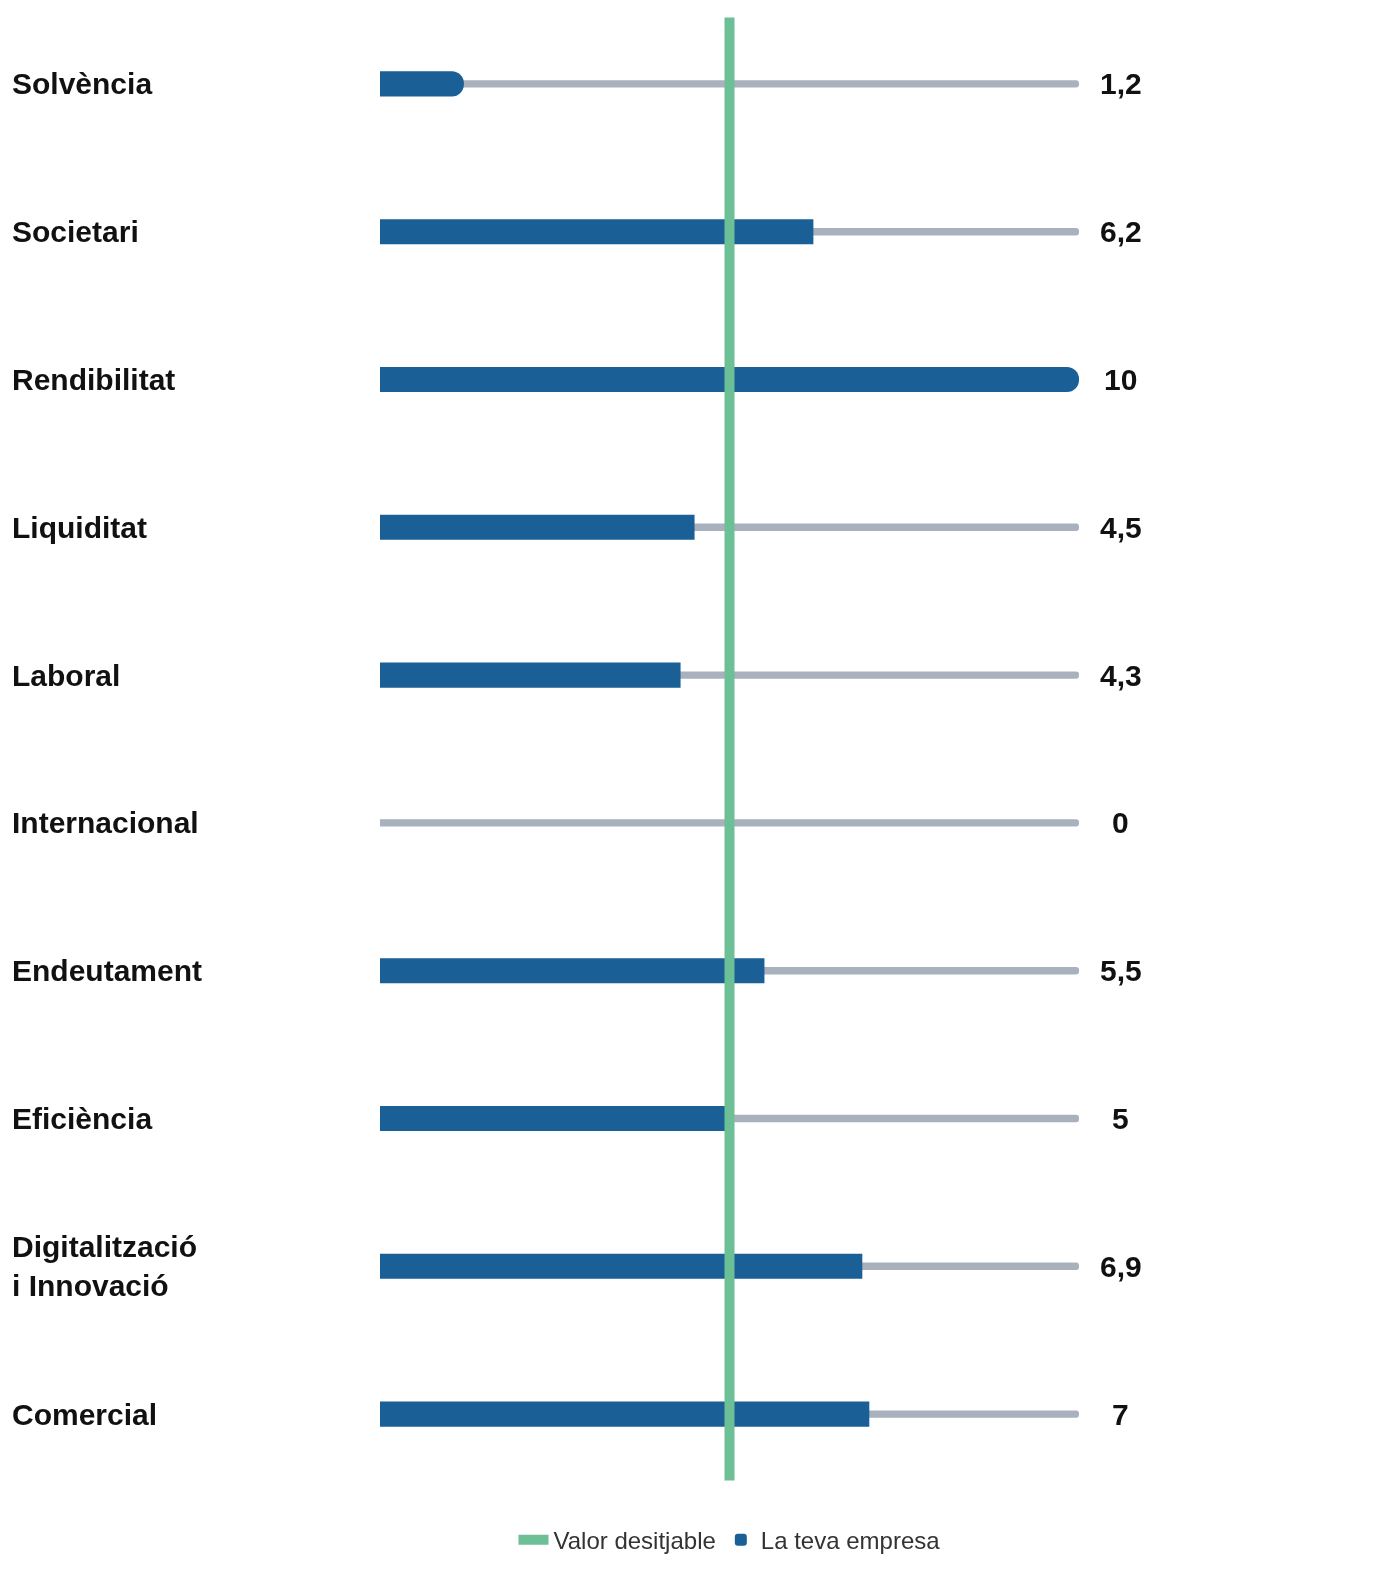 The image size is (1379, 1573). Describe the element at coordinates (634, 1541) in the screenshot. I see `legend-label: Valor desitjable` at that location.